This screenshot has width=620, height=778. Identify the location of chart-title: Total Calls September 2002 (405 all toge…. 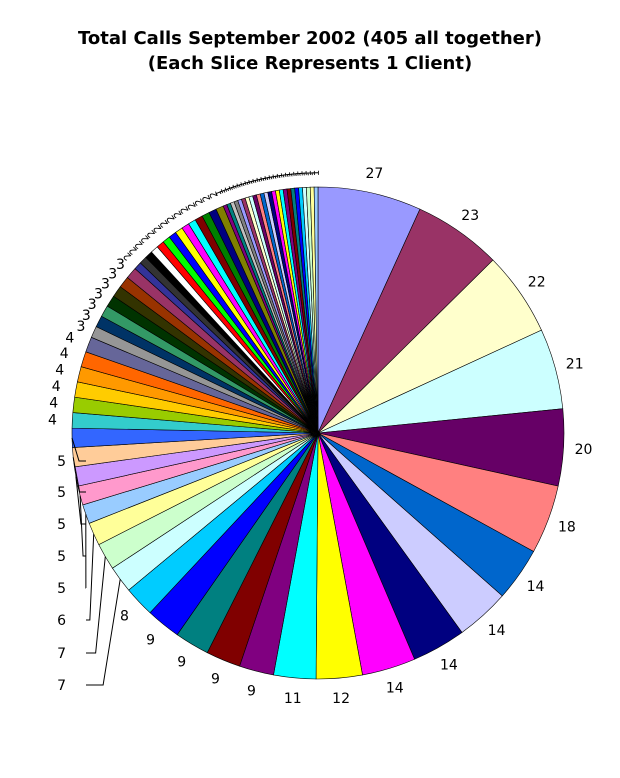
(310, 38).